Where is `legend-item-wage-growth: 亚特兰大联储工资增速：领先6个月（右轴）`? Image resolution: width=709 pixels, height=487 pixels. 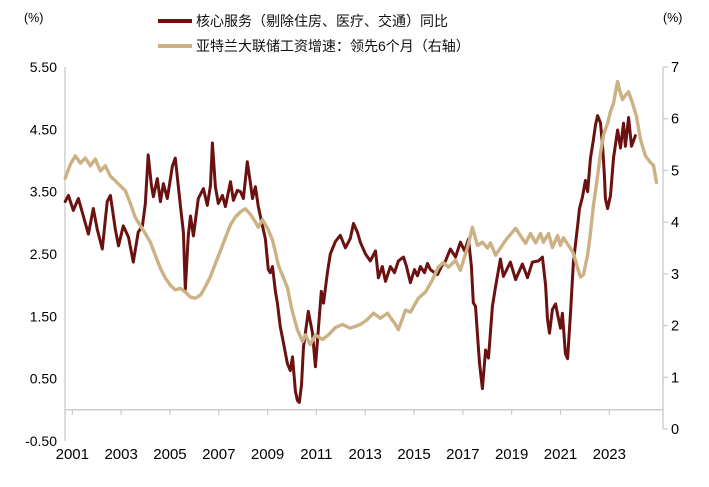 legend-item-wage-growth: 亚特兰大联储工资增速：领先6个月（右轴） is located at coordinates (314, 46).